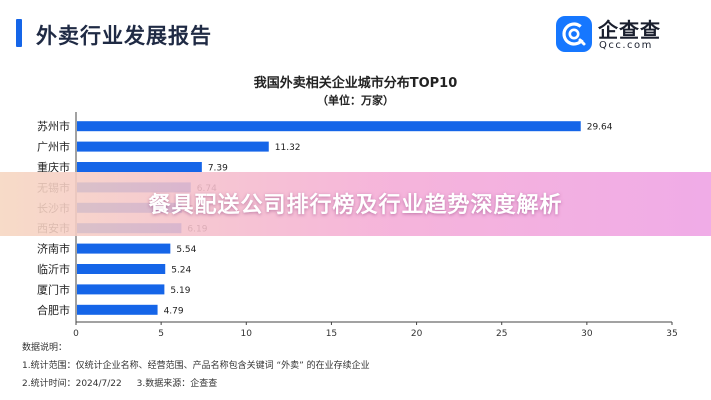  Describe the element at coordinates (181, 271) in the screenshot. I see `data-label: 5.24` at that location.